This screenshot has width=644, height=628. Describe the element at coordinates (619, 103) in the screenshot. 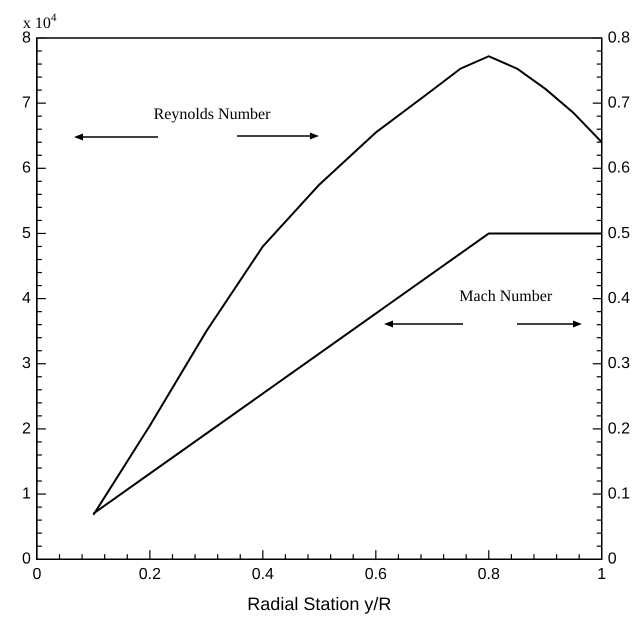

I see `y2-tick-label: 0.7` at that location.